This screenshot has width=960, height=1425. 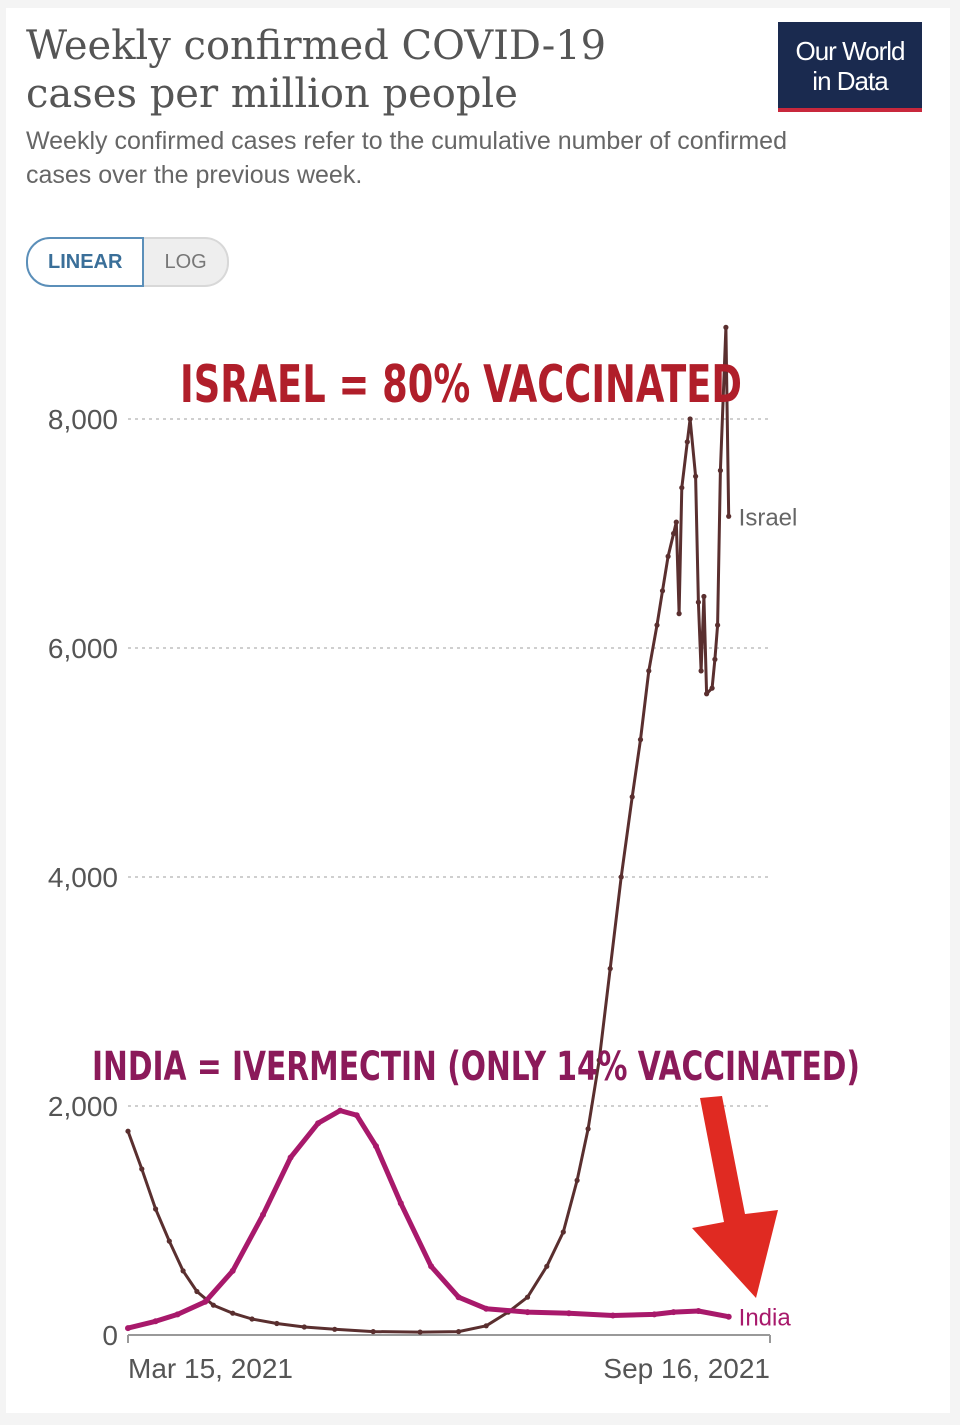 What do you see at coordinates (850, 81) in the screenshot?
I see `logo-line-2: in Data` at bounding box center [850, 81].